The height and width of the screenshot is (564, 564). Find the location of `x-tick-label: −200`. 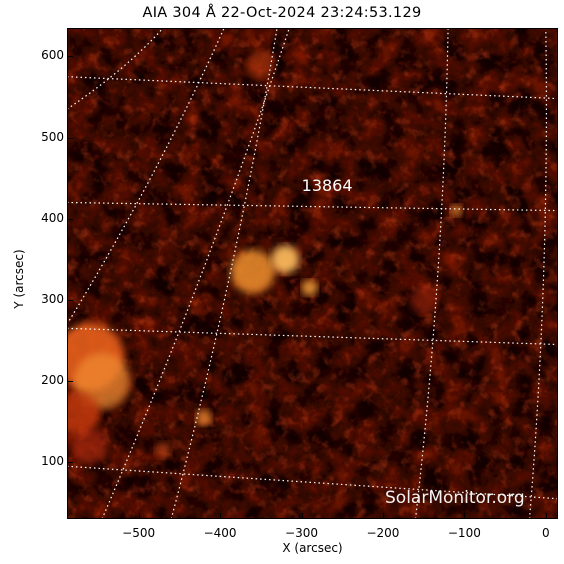

x-tick-label: −200 is located at coordinates (383, 533).